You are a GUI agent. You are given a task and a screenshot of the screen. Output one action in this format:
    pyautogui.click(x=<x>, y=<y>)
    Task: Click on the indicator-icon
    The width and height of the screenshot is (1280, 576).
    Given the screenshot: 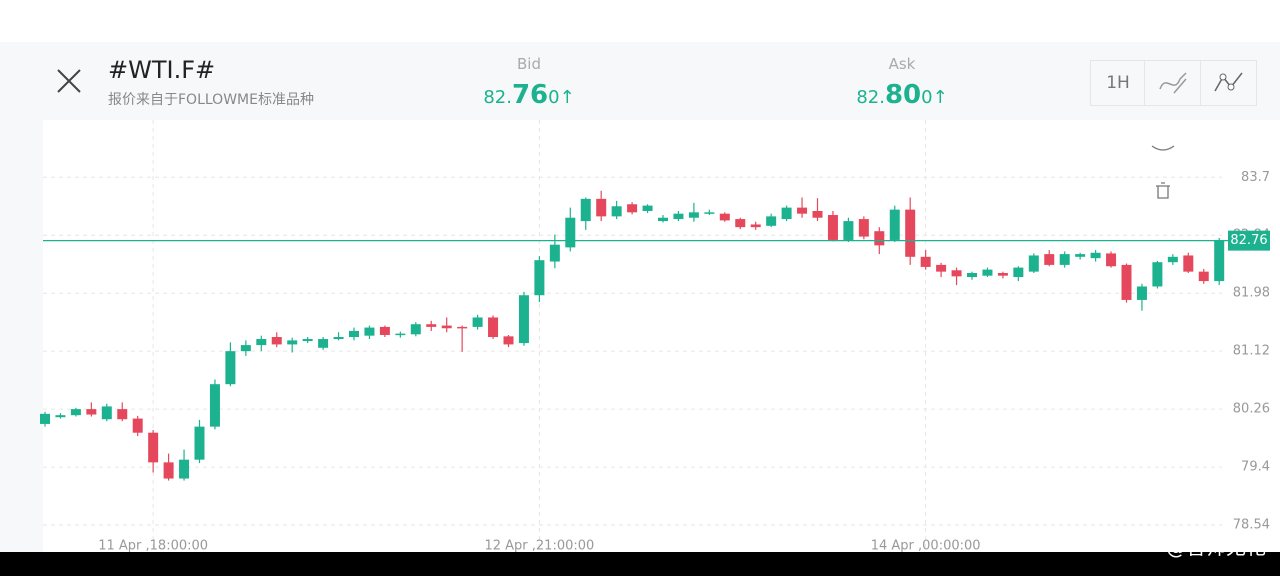 What is the action you would take?
    pyautogui.click(x=1228, y=82)
    